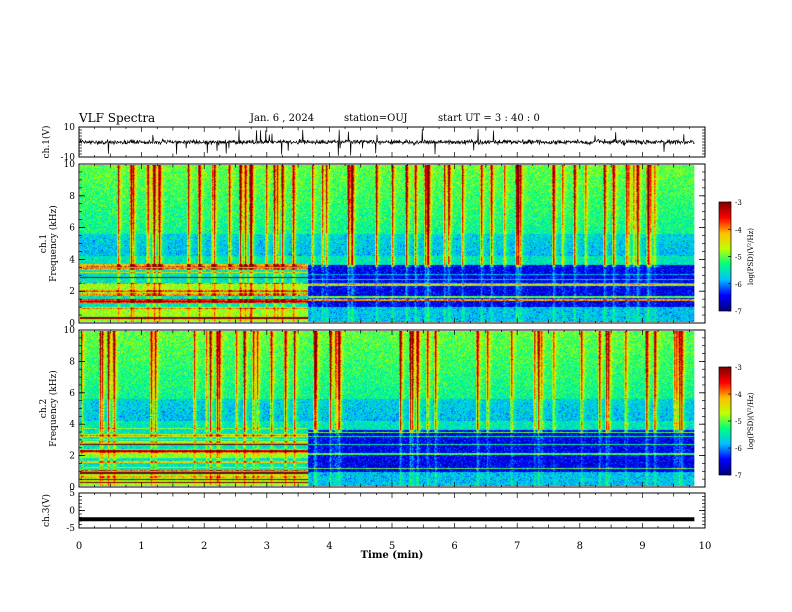  What do you see at coordinates (454, 546) in the screenshot?
I see `x-tick-label: 6` at bounding box center [454, 546].